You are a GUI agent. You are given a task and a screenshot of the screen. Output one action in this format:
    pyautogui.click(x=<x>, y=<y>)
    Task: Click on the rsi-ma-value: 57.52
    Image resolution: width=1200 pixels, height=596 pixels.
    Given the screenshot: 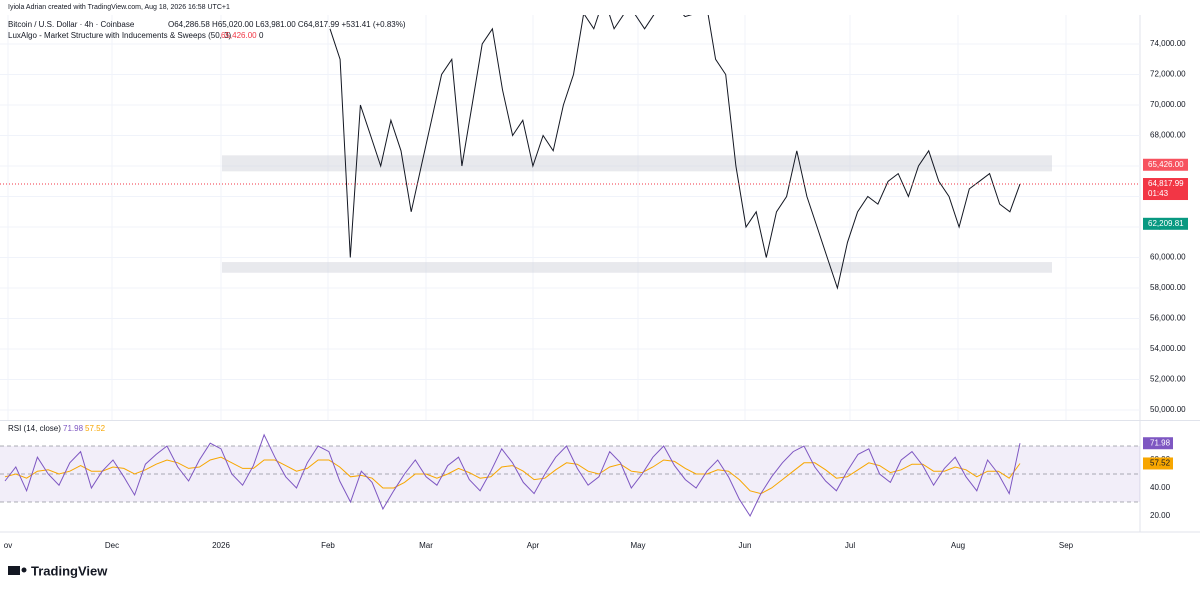 What is the action you would take?
    pyautogui.click(x=95, y=428)
    